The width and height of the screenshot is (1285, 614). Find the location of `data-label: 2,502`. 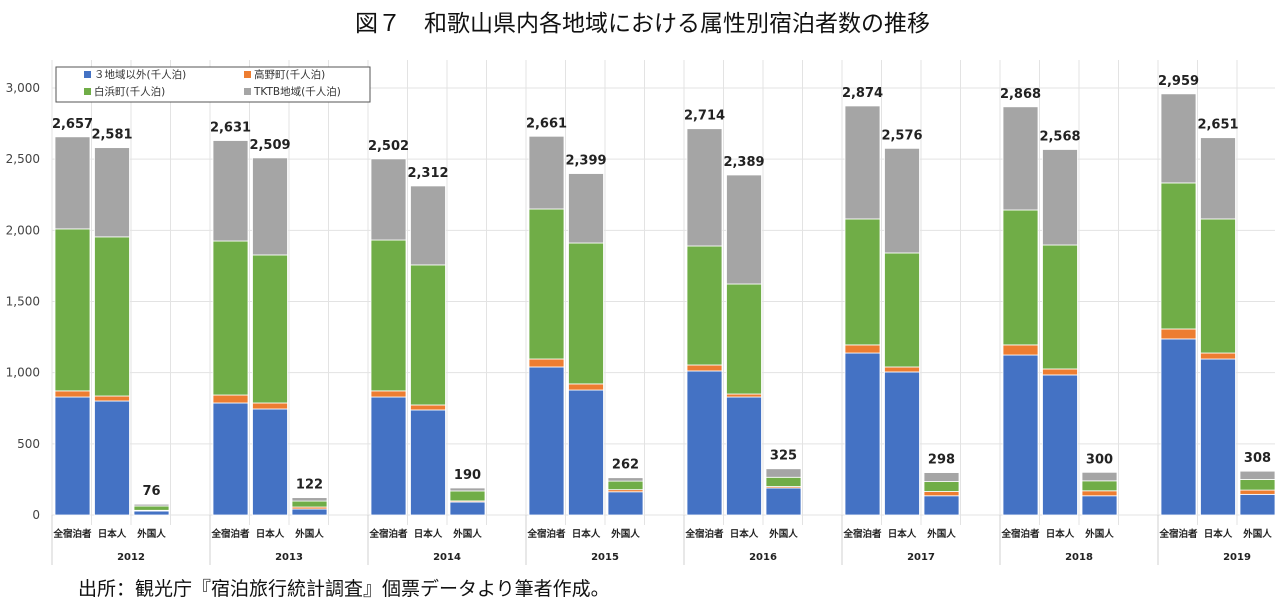

data-label: 2,502 is located at coordinates (388, 146).